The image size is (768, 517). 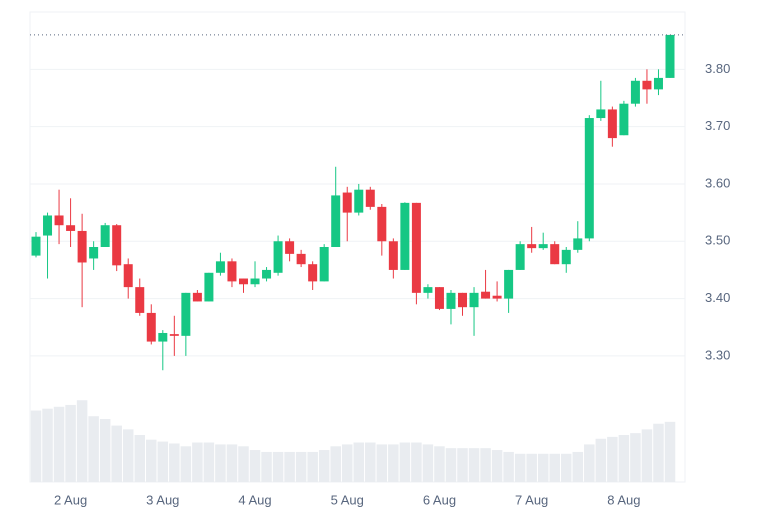 I want to click on x-tick-label: 6 Aug, so click(x=439, y=499).